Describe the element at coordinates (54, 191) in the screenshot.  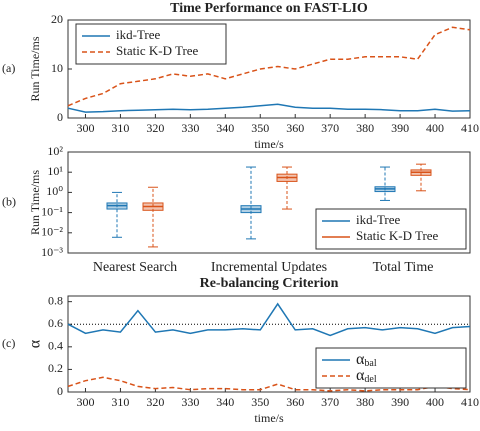
I see `y-tick-label: 10⁰` at that location.